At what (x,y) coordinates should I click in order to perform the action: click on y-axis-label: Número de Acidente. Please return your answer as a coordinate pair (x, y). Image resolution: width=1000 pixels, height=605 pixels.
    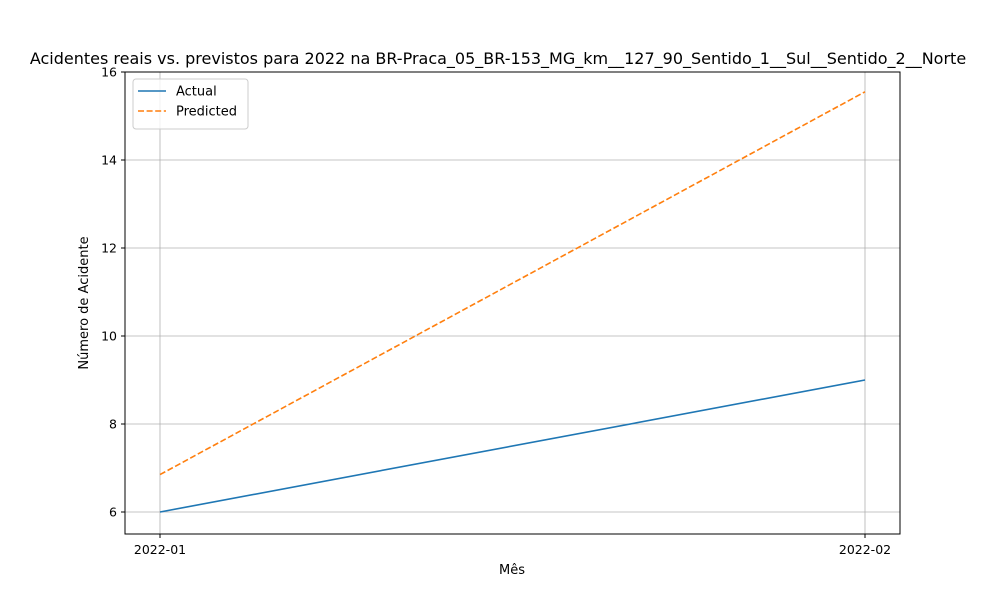
    Looking at the image, I should click on (84, 302).